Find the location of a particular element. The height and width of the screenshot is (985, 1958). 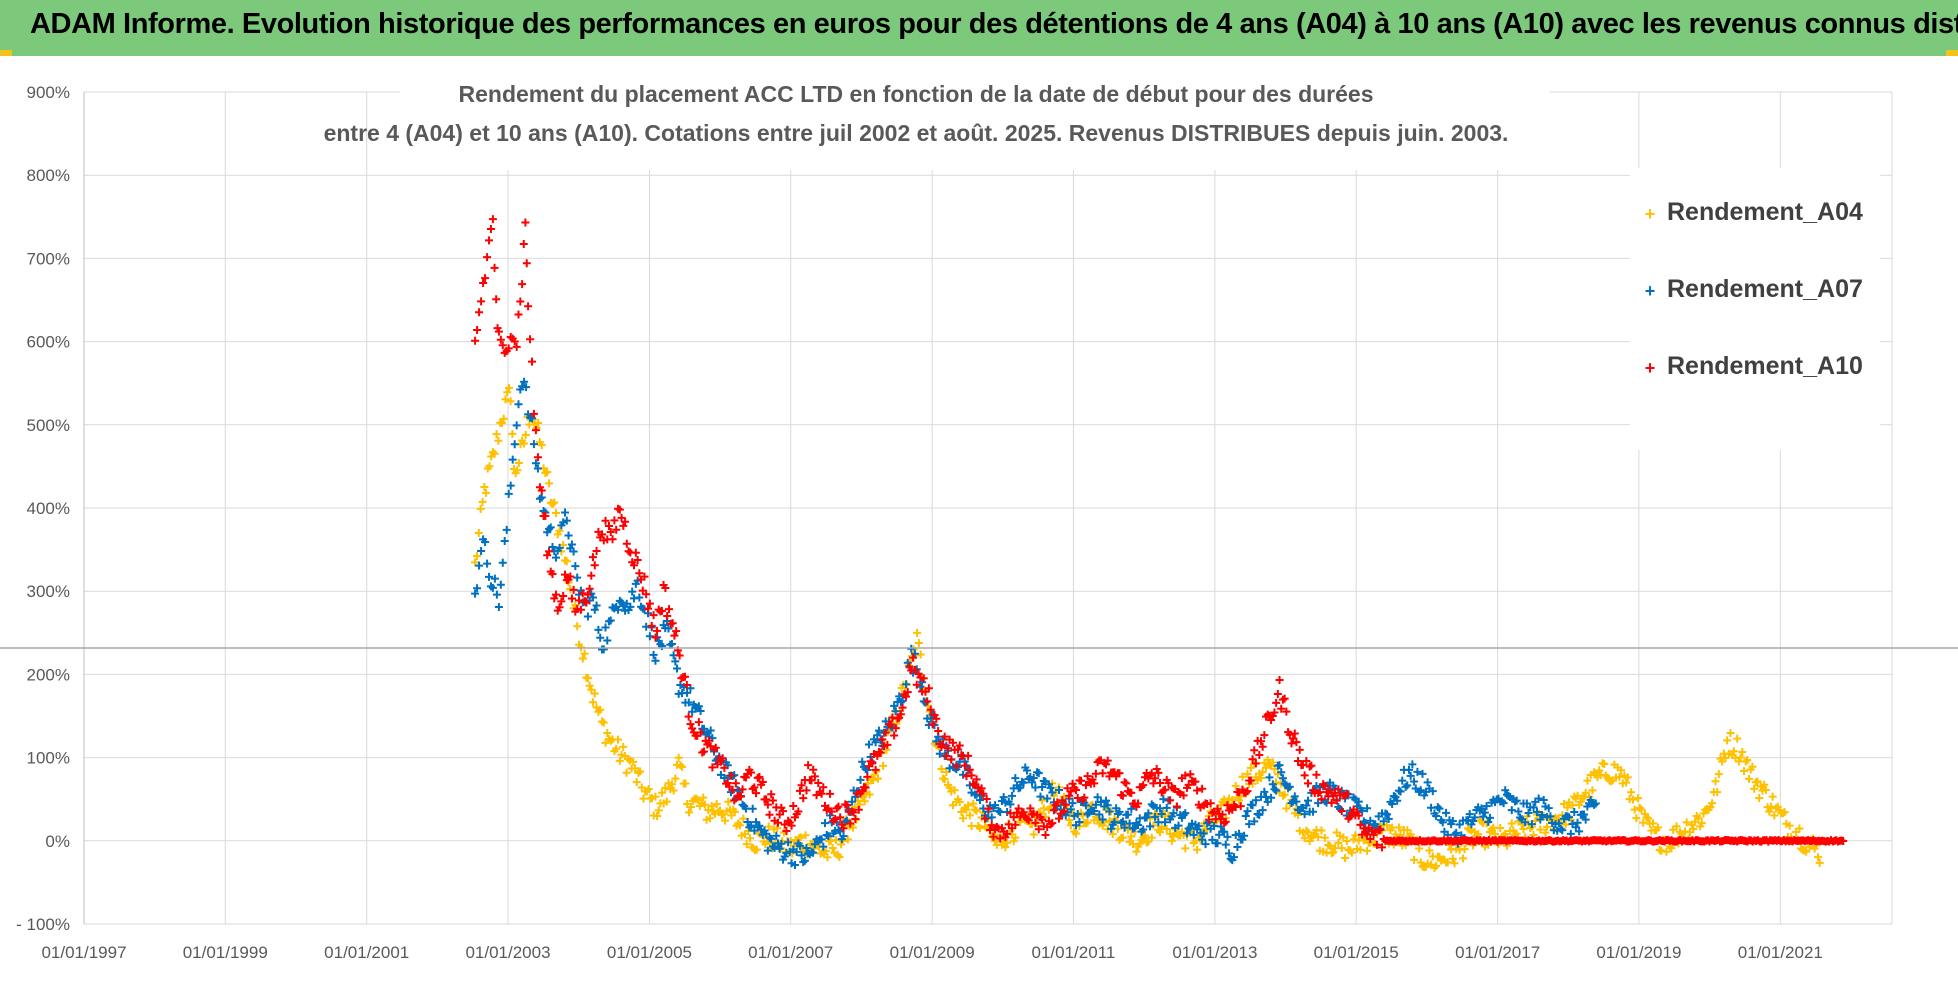

legend-marker-a04: + is located at coordinates (1650, 214).